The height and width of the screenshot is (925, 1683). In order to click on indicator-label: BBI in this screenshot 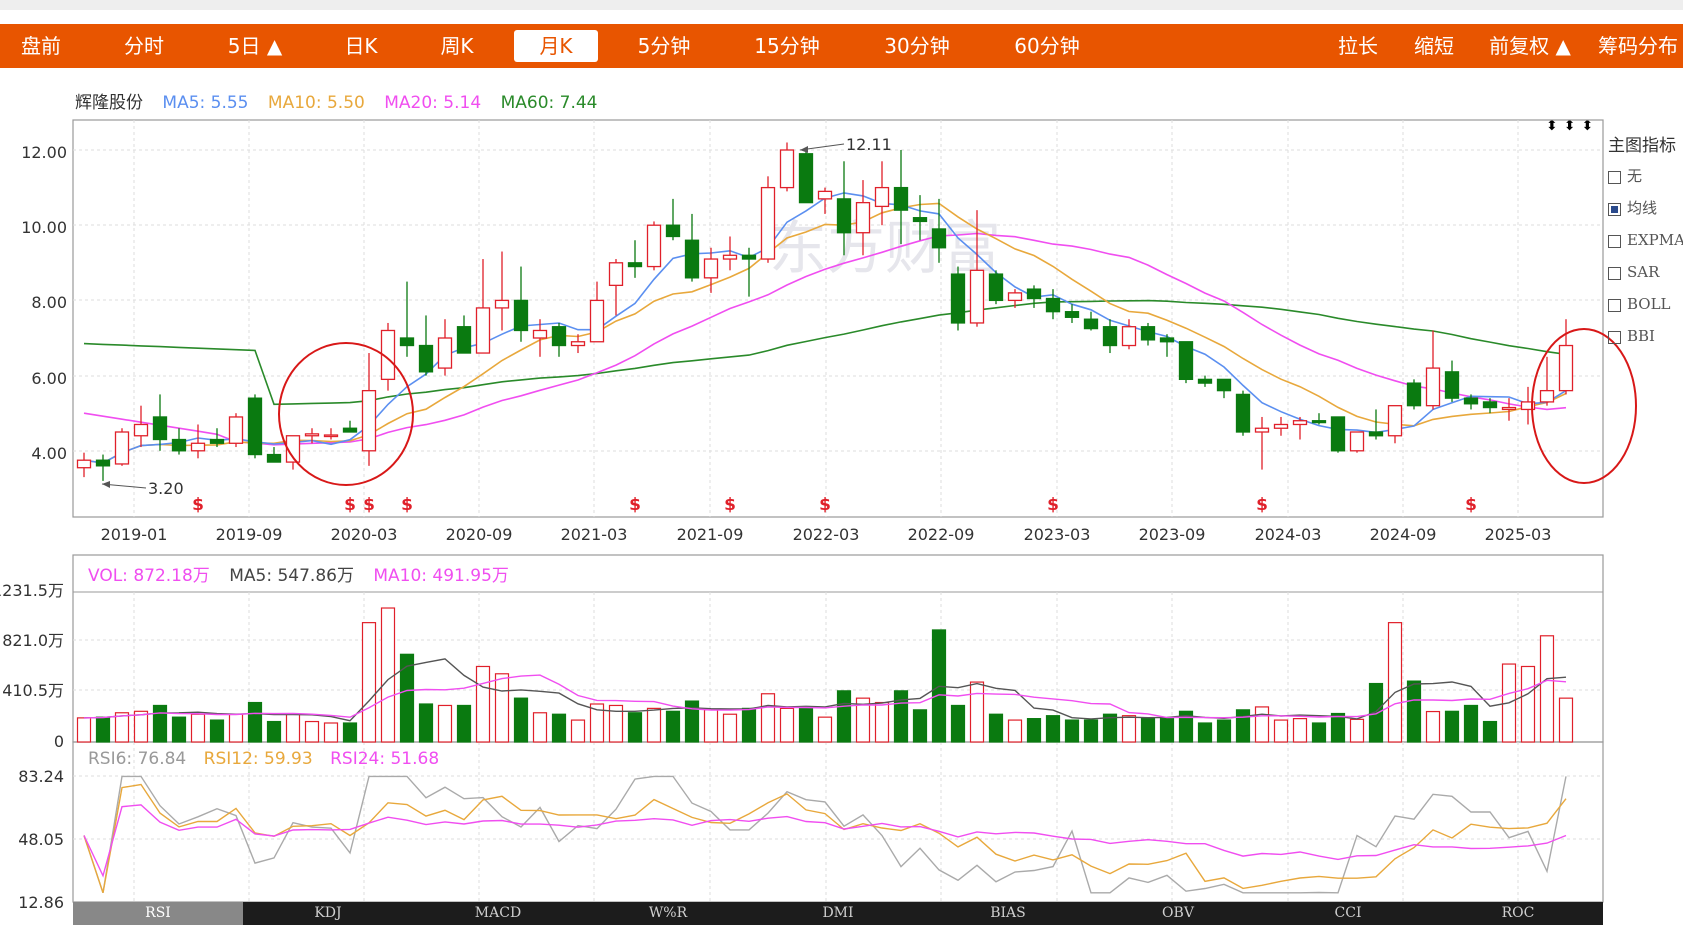, I will do `click(1641, 336)`.